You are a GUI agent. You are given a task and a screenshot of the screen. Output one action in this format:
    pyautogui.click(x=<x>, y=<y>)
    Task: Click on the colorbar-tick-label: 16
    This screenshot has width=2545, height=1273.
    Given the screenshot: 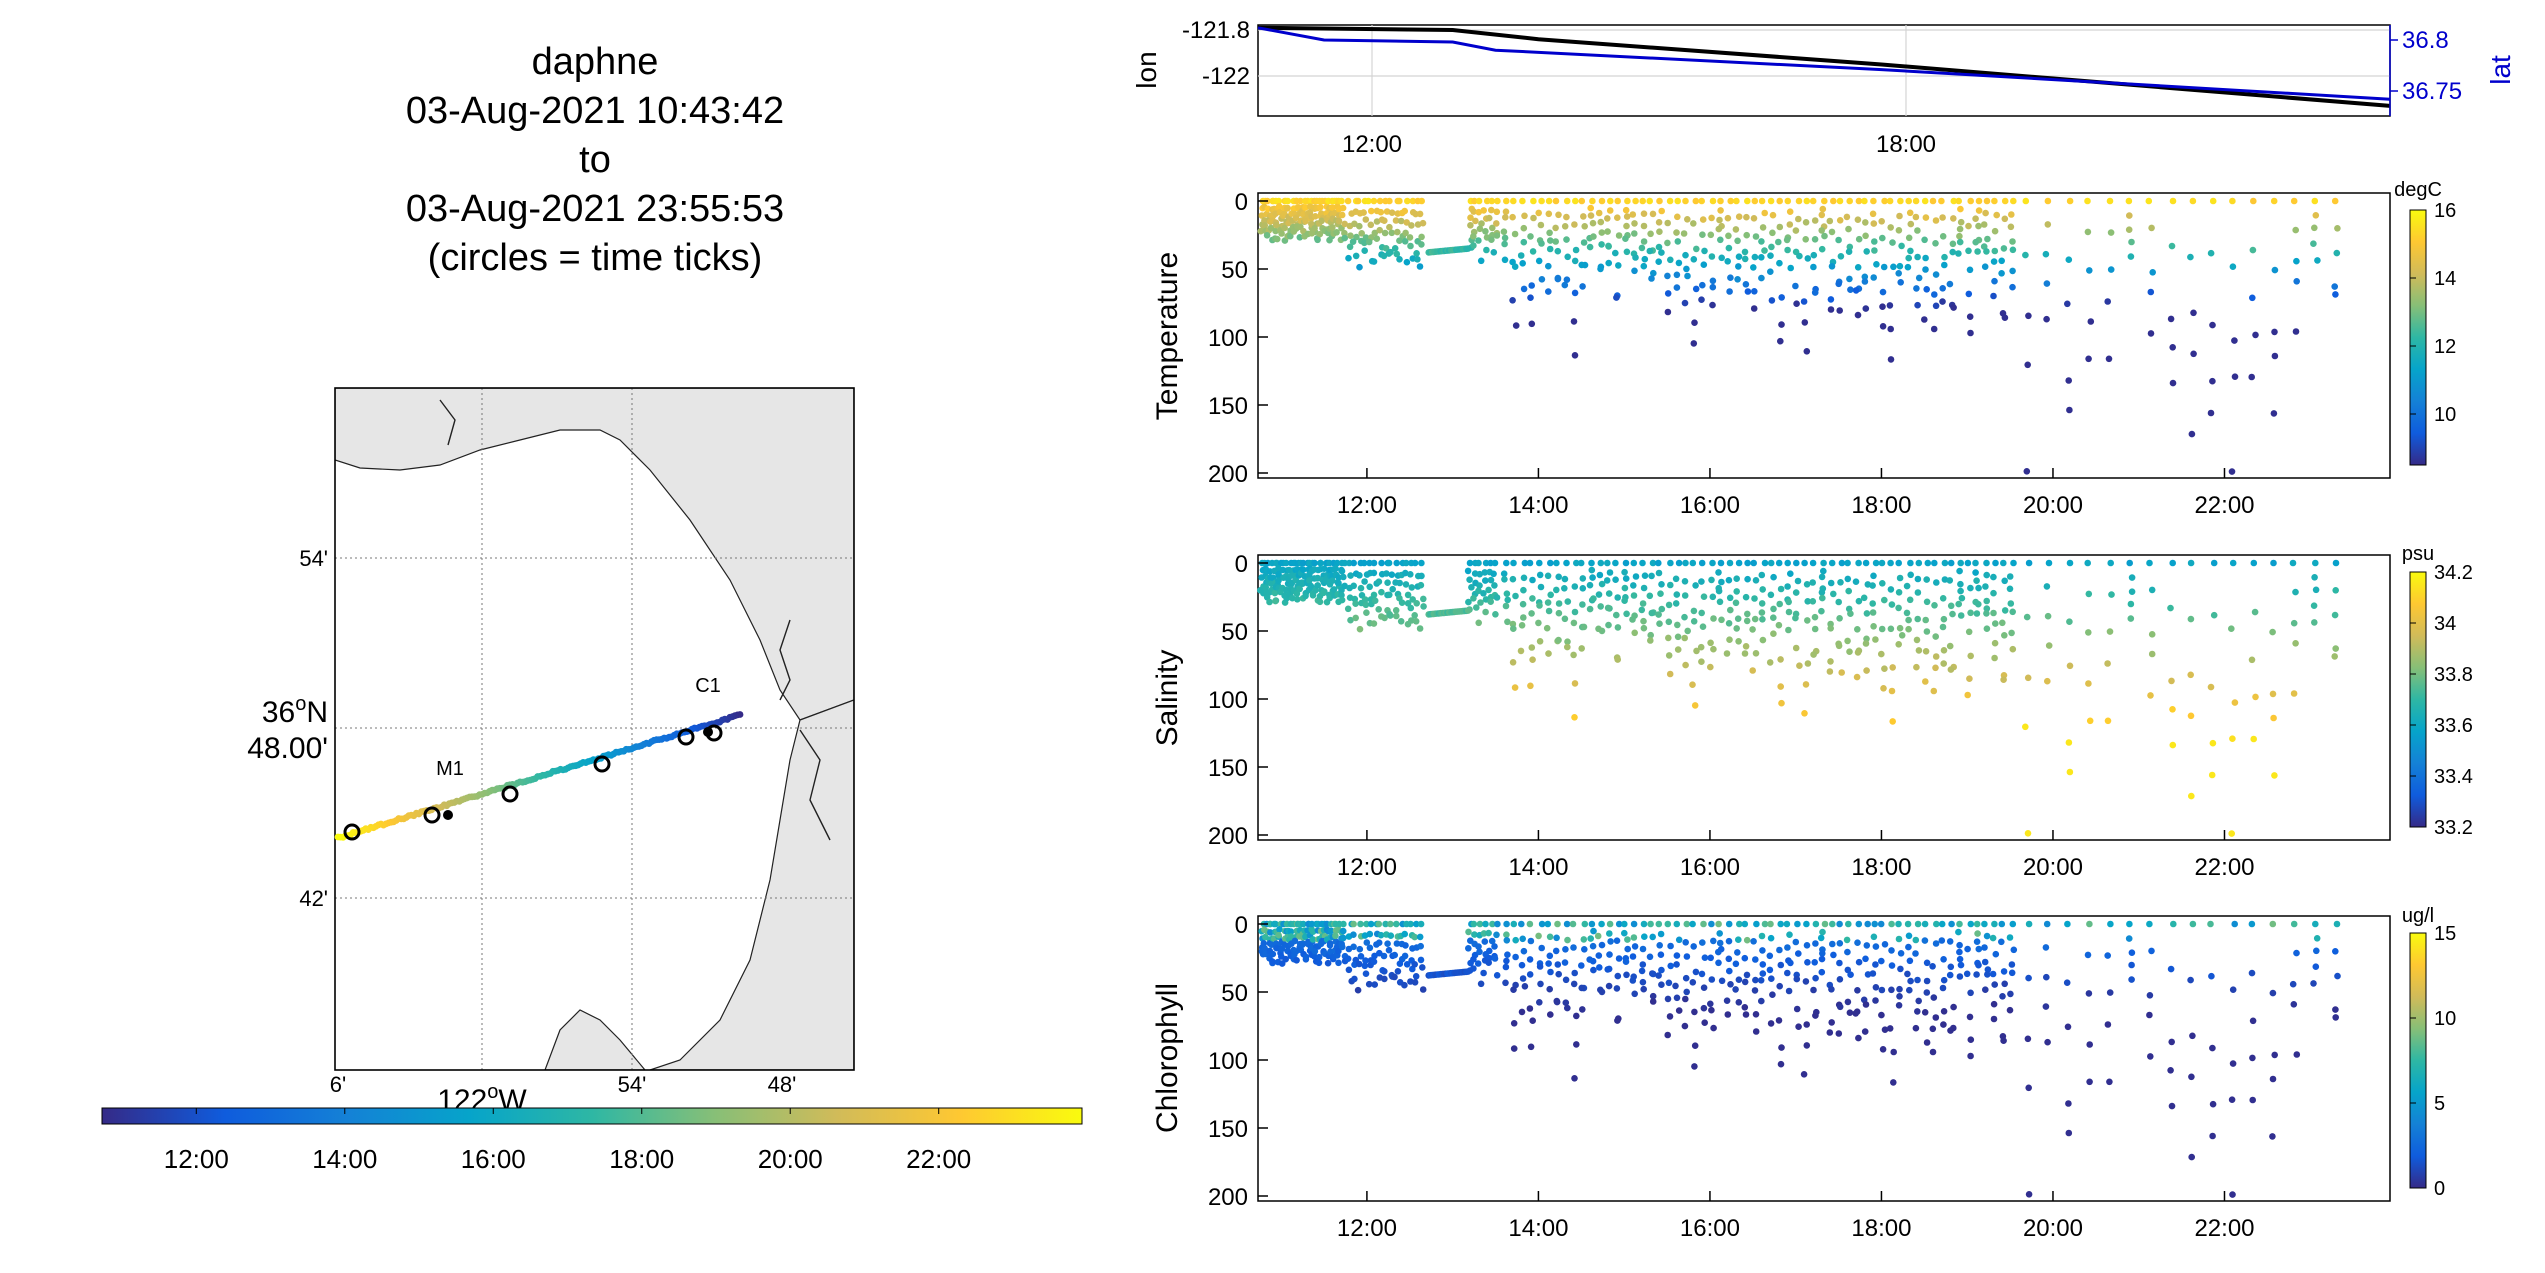 What is the action you would take?
    pyautogui.click(x=2445, y=211)
    